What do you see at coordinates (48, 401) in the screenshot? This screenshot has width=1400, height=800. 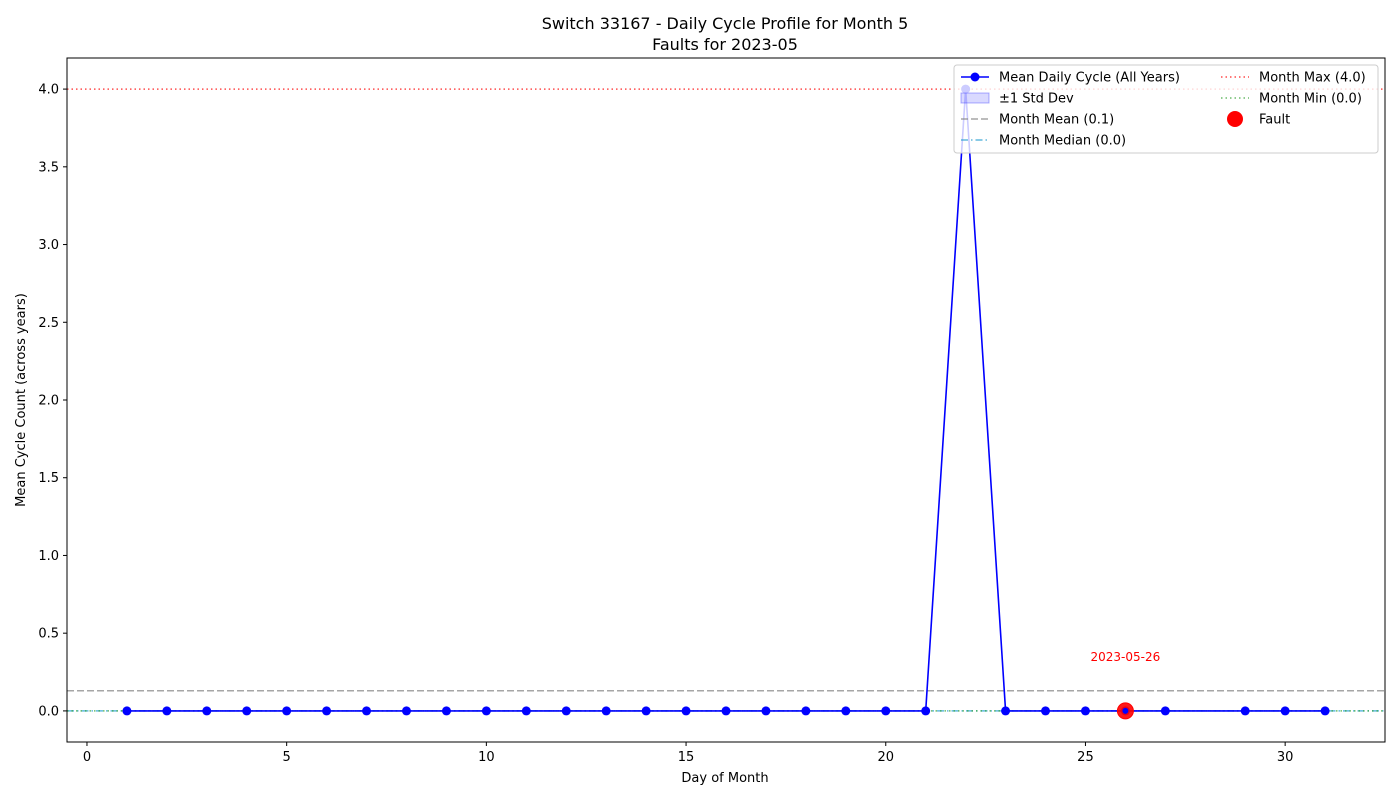 I see `y-tick-label: 2.0` at bounding box center [48, 401].